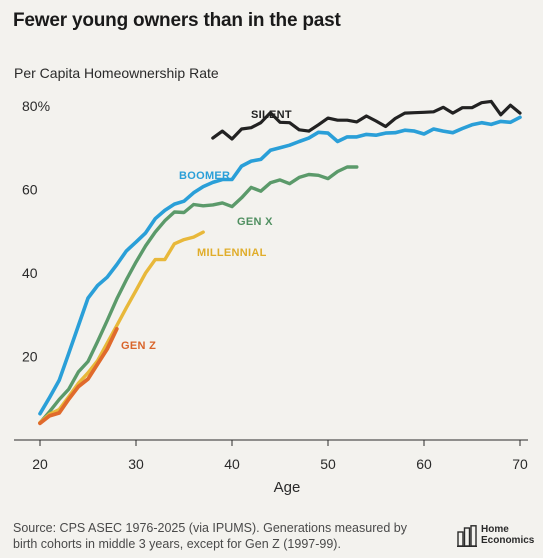 This screenshot has height=558, width=543. Describe the element at coordinates (138, 346) in the screenshot. I see `series-label-gen-z: GEN Z` at that location.